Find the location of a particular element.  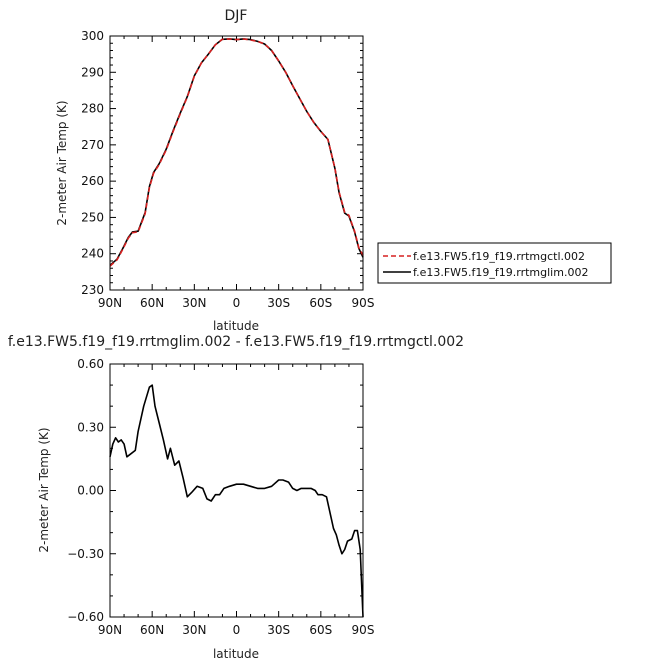

bottom-y-tick-label: 0.60 is located at coordinates (90, 364).